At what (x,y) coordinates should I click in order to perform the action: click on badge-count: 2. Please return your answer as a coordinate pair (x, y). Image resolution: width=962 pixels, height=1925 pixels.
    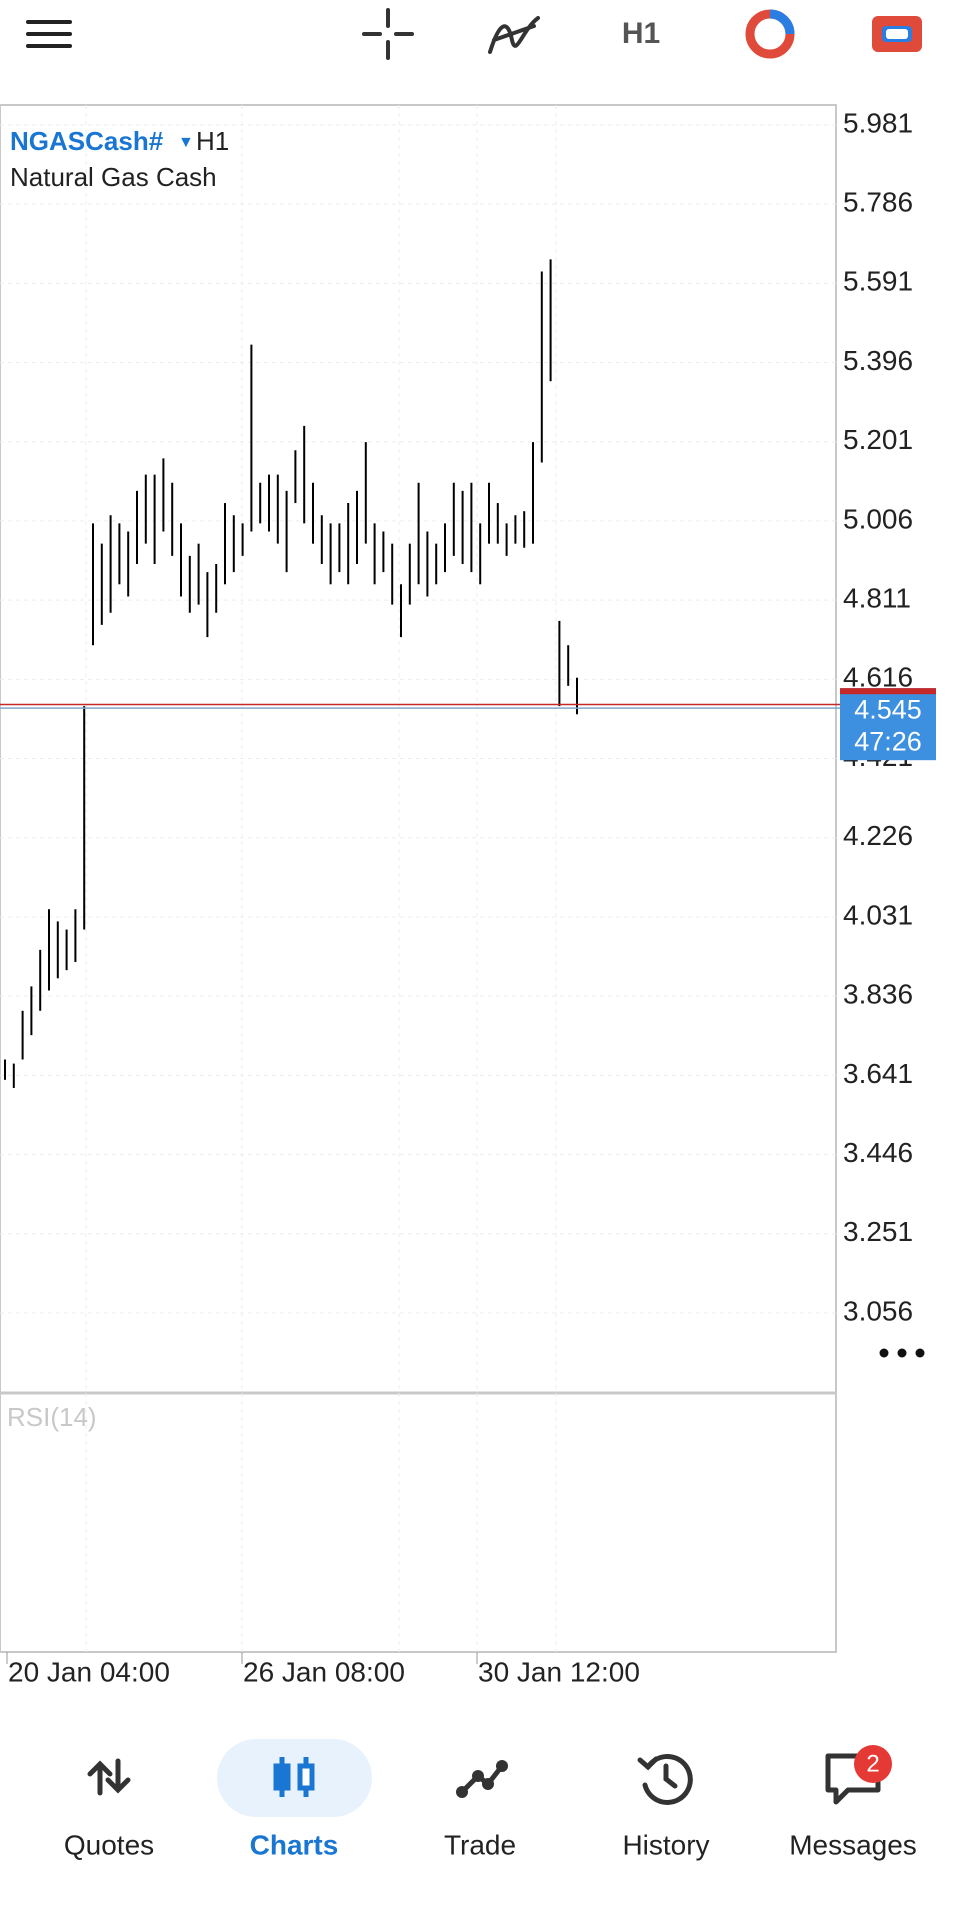
    Looking at the image, I should click on (872, 1763).